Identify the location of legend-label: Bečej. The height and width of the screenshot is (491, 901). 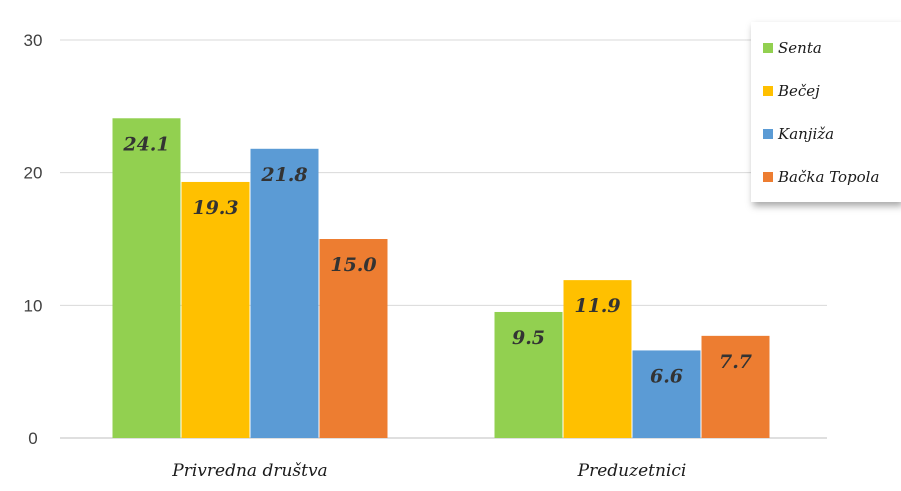
(799, 91).